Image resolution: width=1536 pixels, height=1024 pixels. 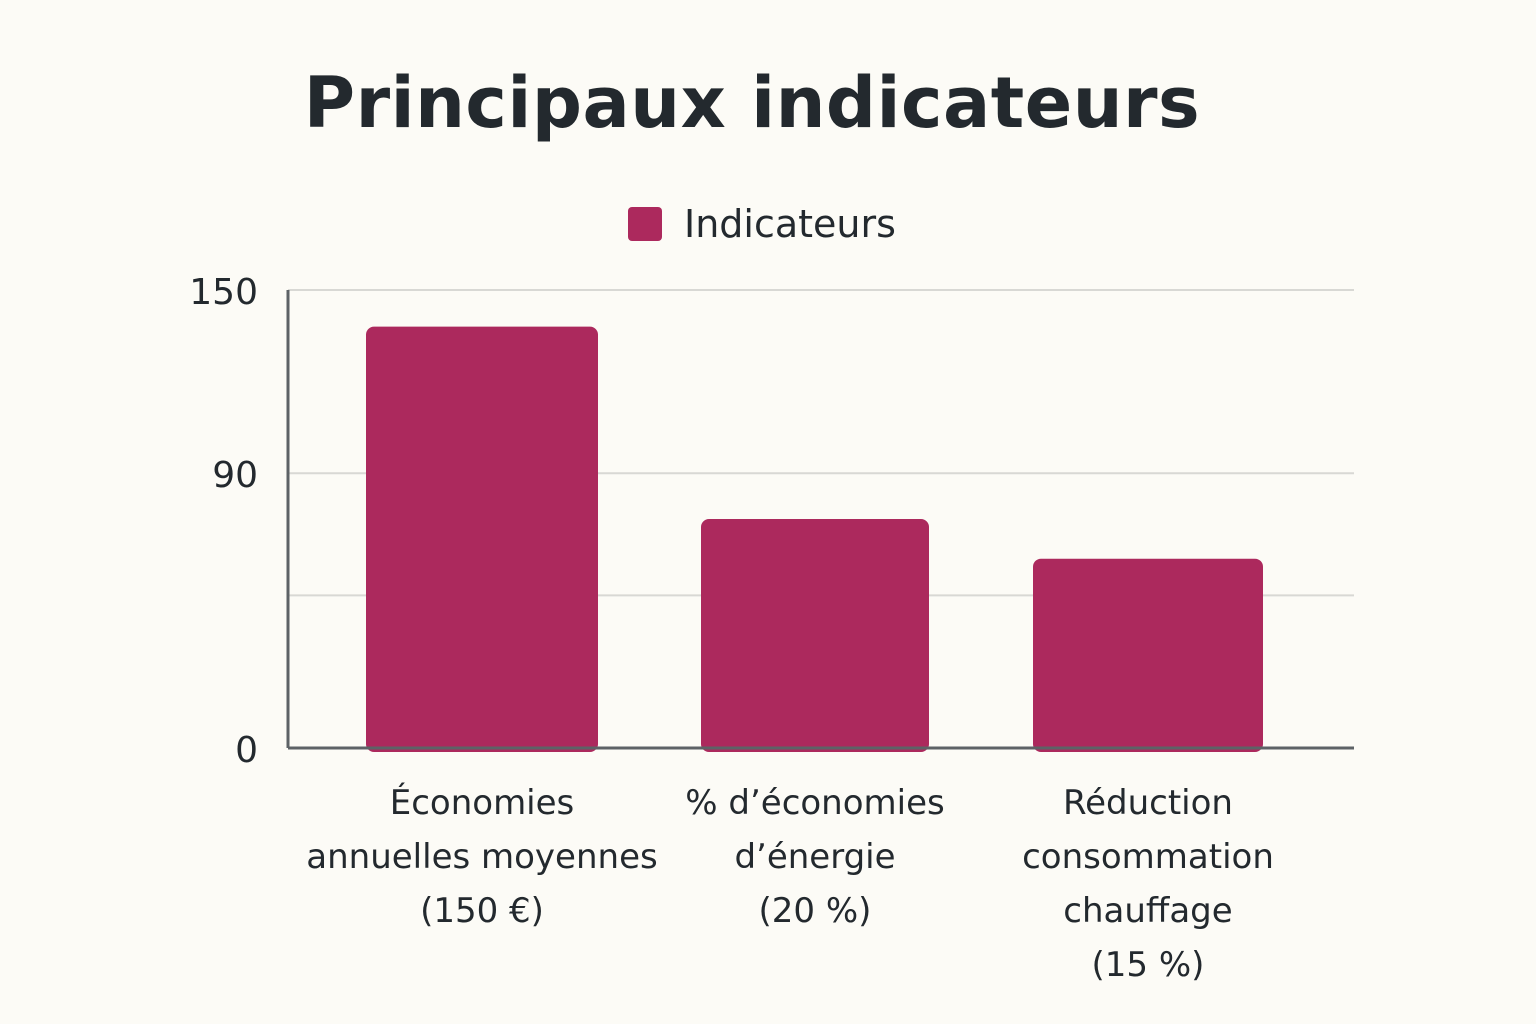 I want to click on legend-label: Indicateurs, so click(x=790, y=224).